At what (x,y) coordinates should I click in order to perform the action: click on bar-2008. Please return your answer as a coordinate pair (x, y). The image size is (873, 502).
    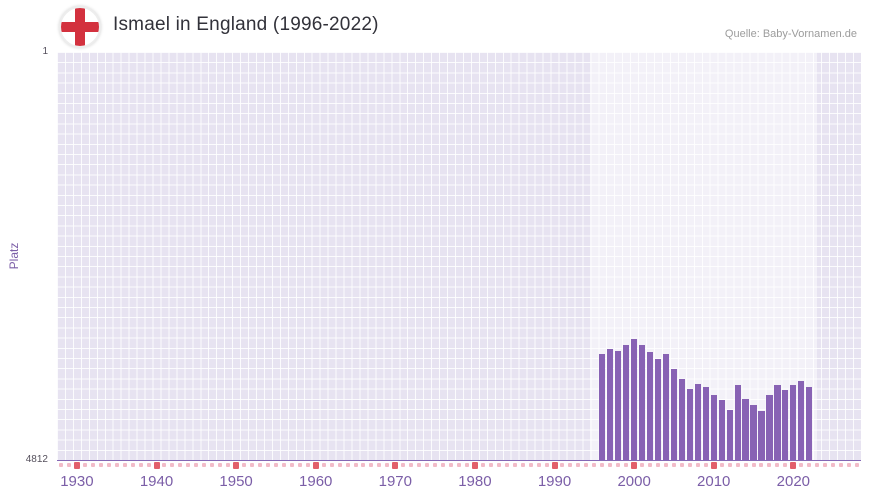
    Looking at the image, I should click on (697, 422).